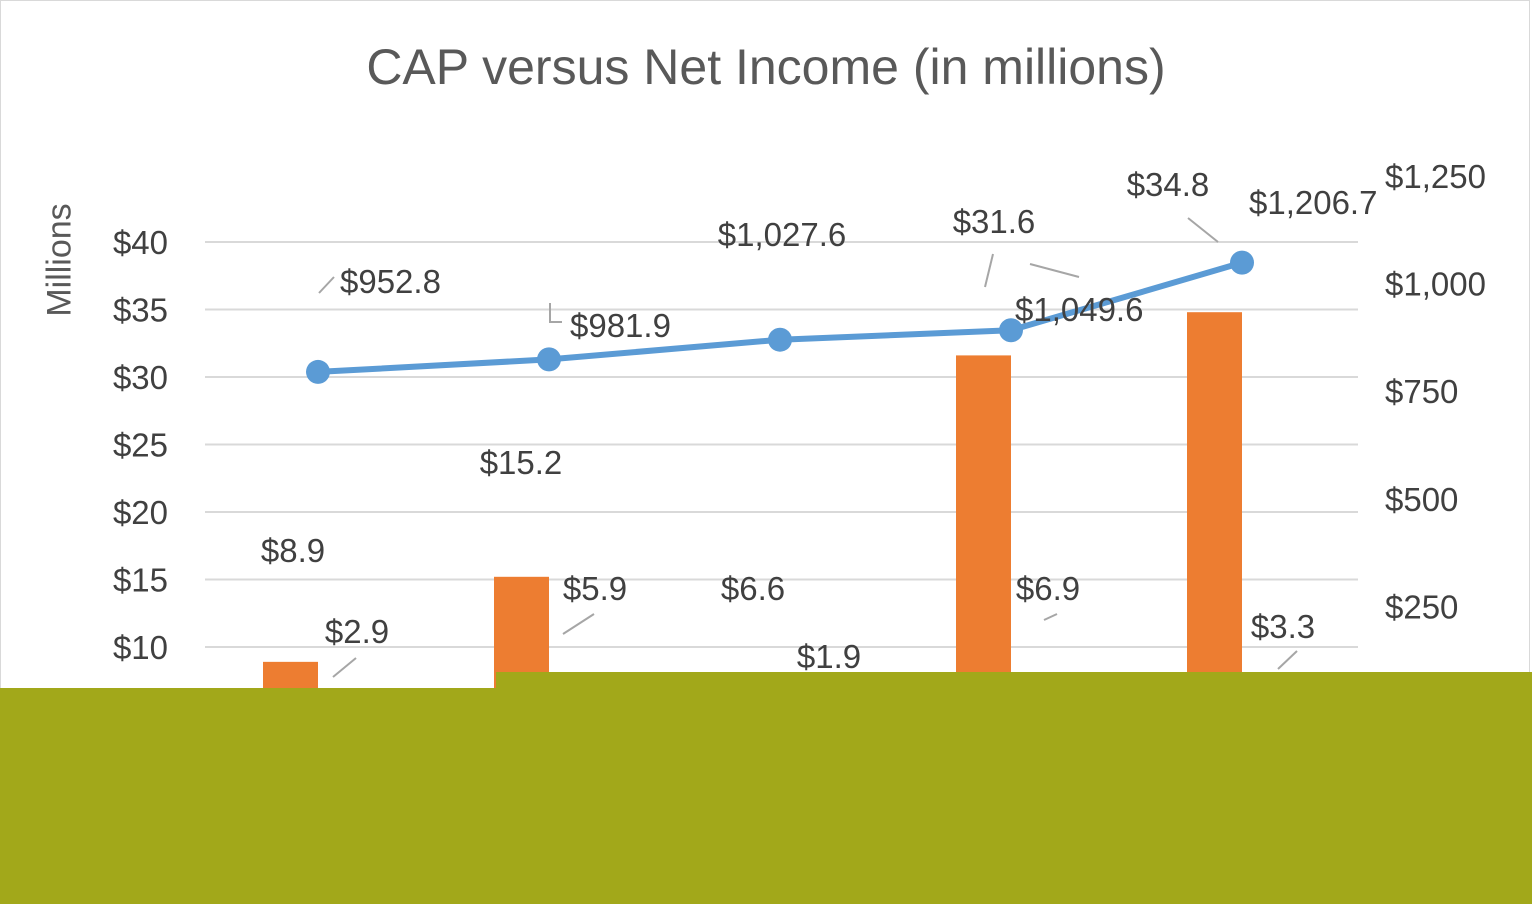 The height and width of the screenshot is (904, 1532). Describe the element at coordinates (390, 281) in the screenshot. I see `data-label-series3: $952.8` at that location.